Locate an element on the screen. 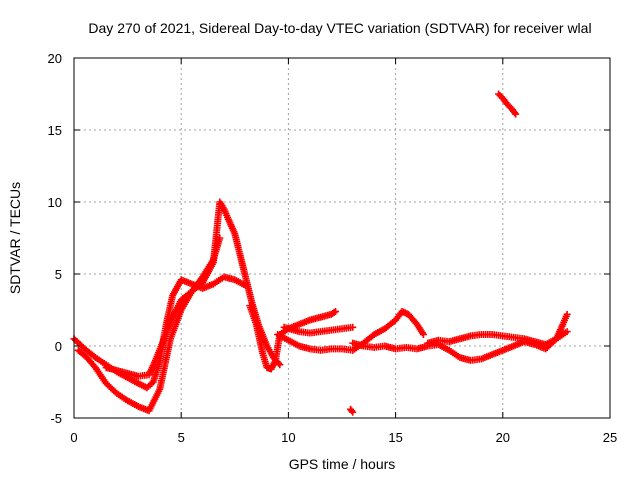  x-tick-label: 25 is located at coordinates (610, 437).